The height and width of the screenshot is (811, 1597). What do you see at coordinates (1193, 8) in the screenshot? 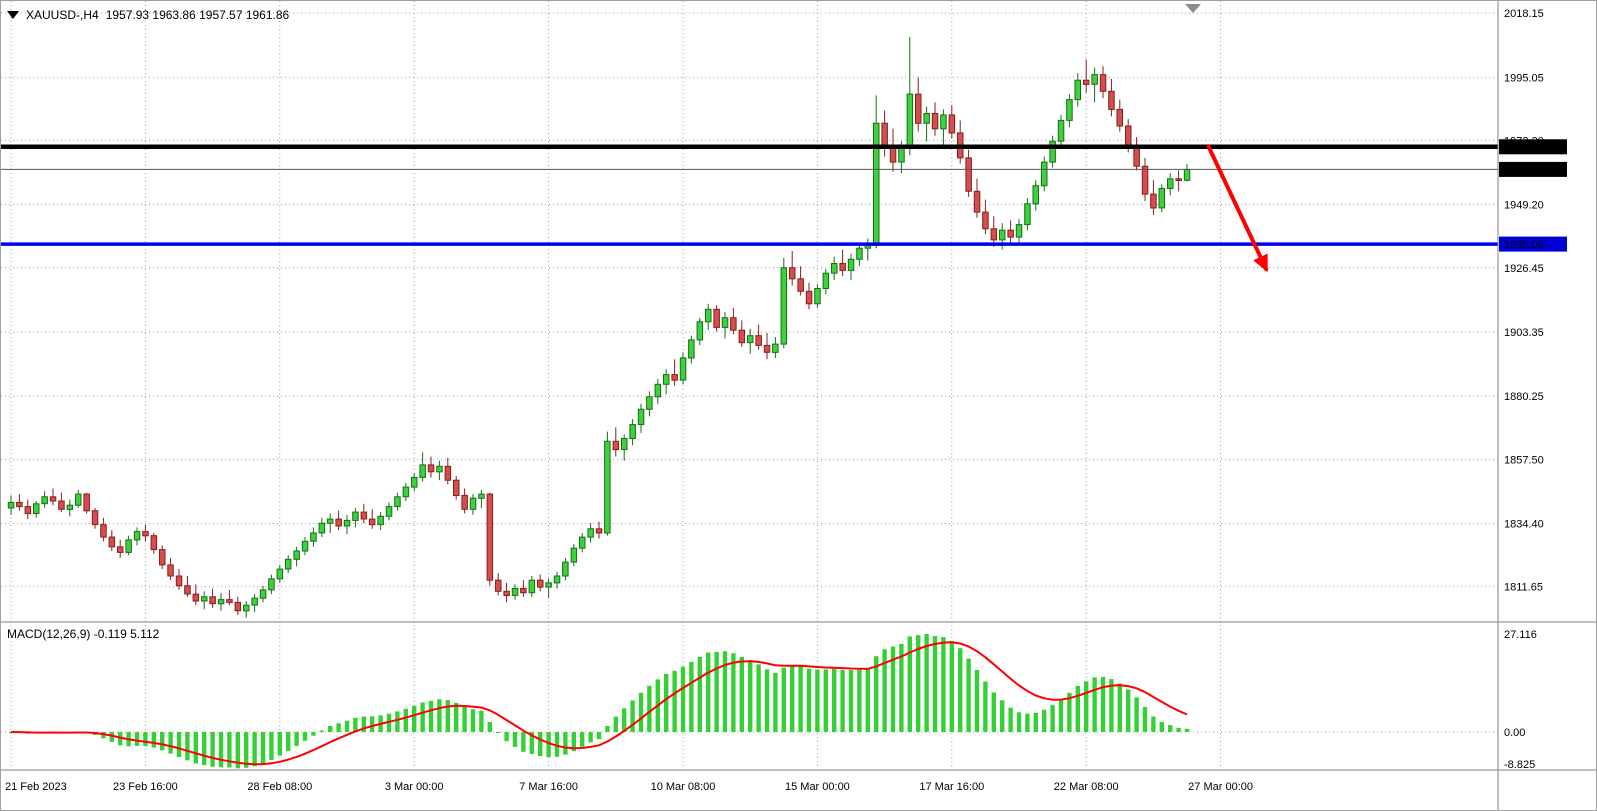
I see `chart-shift-marker-icon` at bounding box center [1193, 8].